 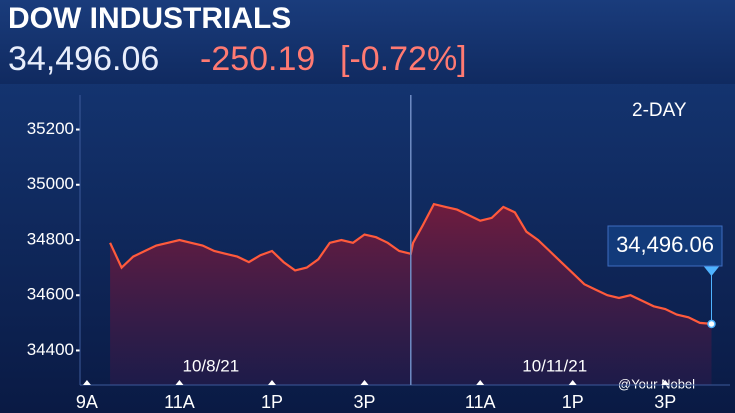 I want to click on period-label: 2-DAY, so click(x=659, y=110).